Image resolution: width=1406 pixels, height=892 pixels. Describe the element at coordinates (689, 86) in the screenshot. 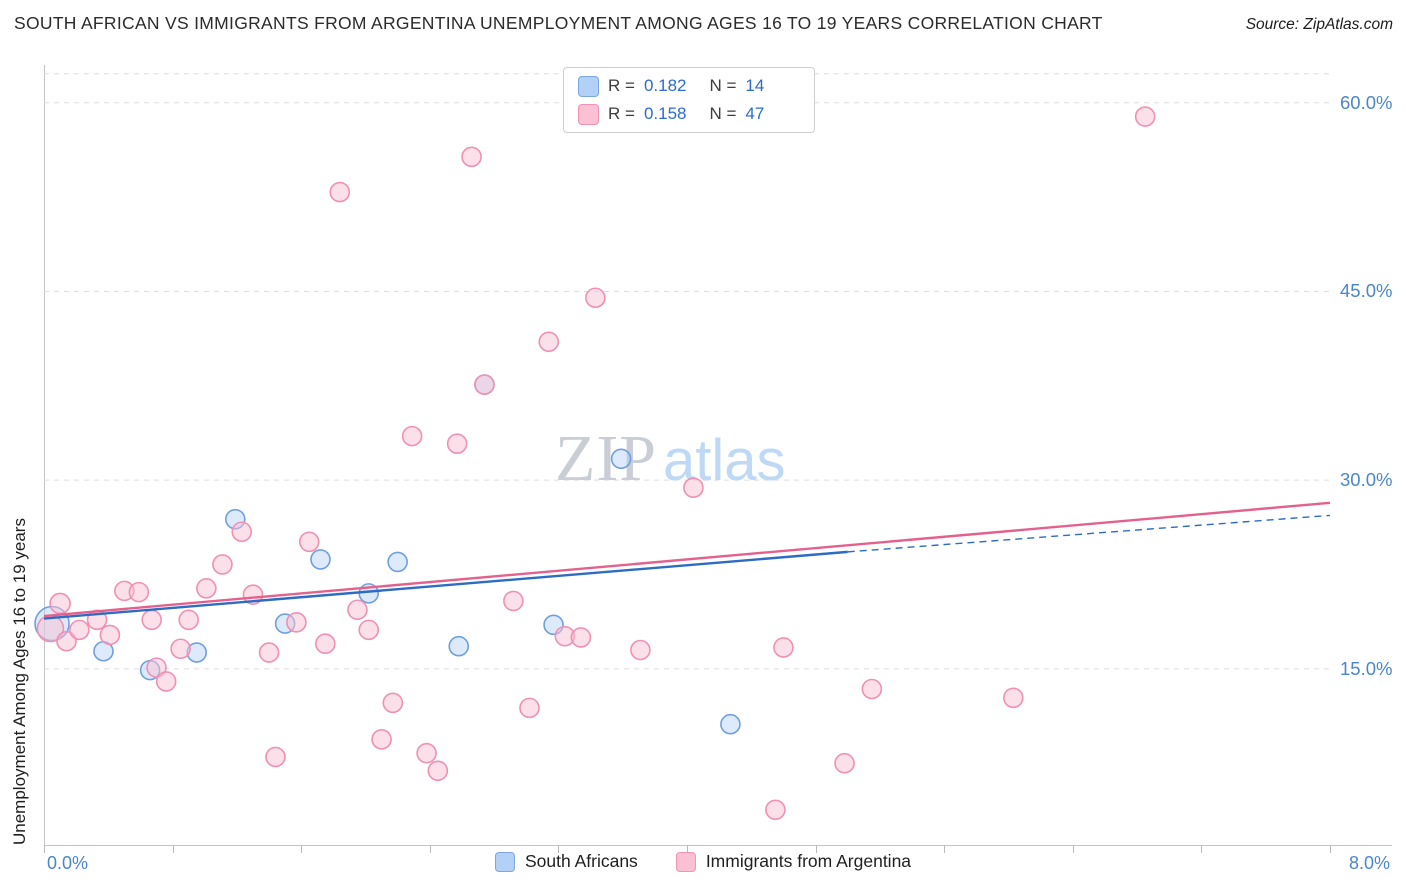

I see `legend-row-south-africans: R = 0.182 N = 14` at that location.